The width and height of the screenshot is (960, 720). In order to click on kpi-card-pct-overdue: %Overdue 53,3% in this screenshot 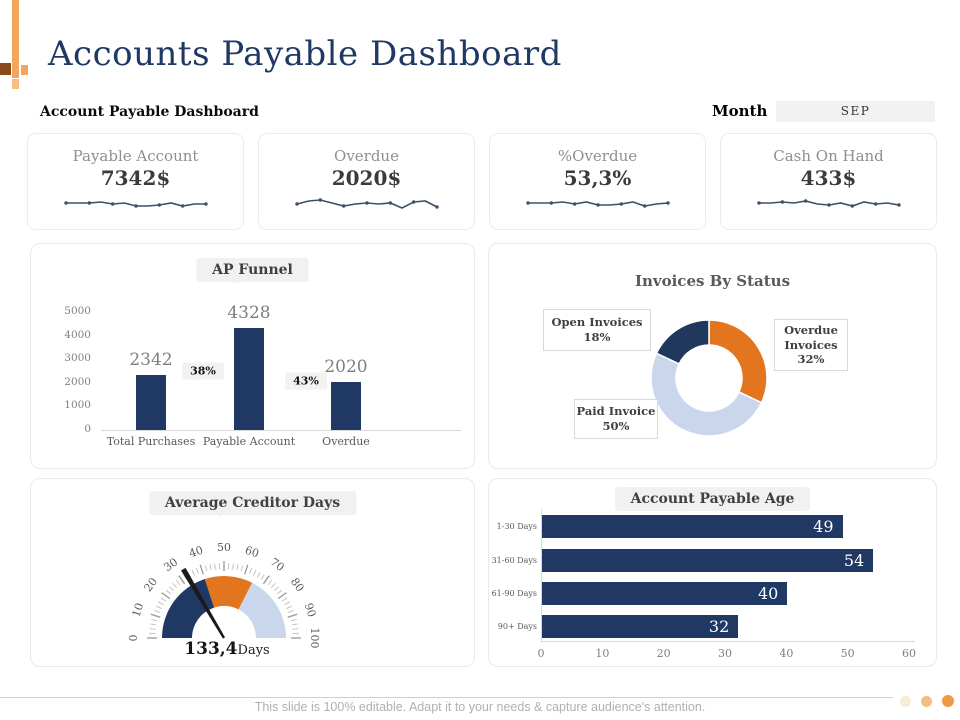, I will do `click(597, 181)`.